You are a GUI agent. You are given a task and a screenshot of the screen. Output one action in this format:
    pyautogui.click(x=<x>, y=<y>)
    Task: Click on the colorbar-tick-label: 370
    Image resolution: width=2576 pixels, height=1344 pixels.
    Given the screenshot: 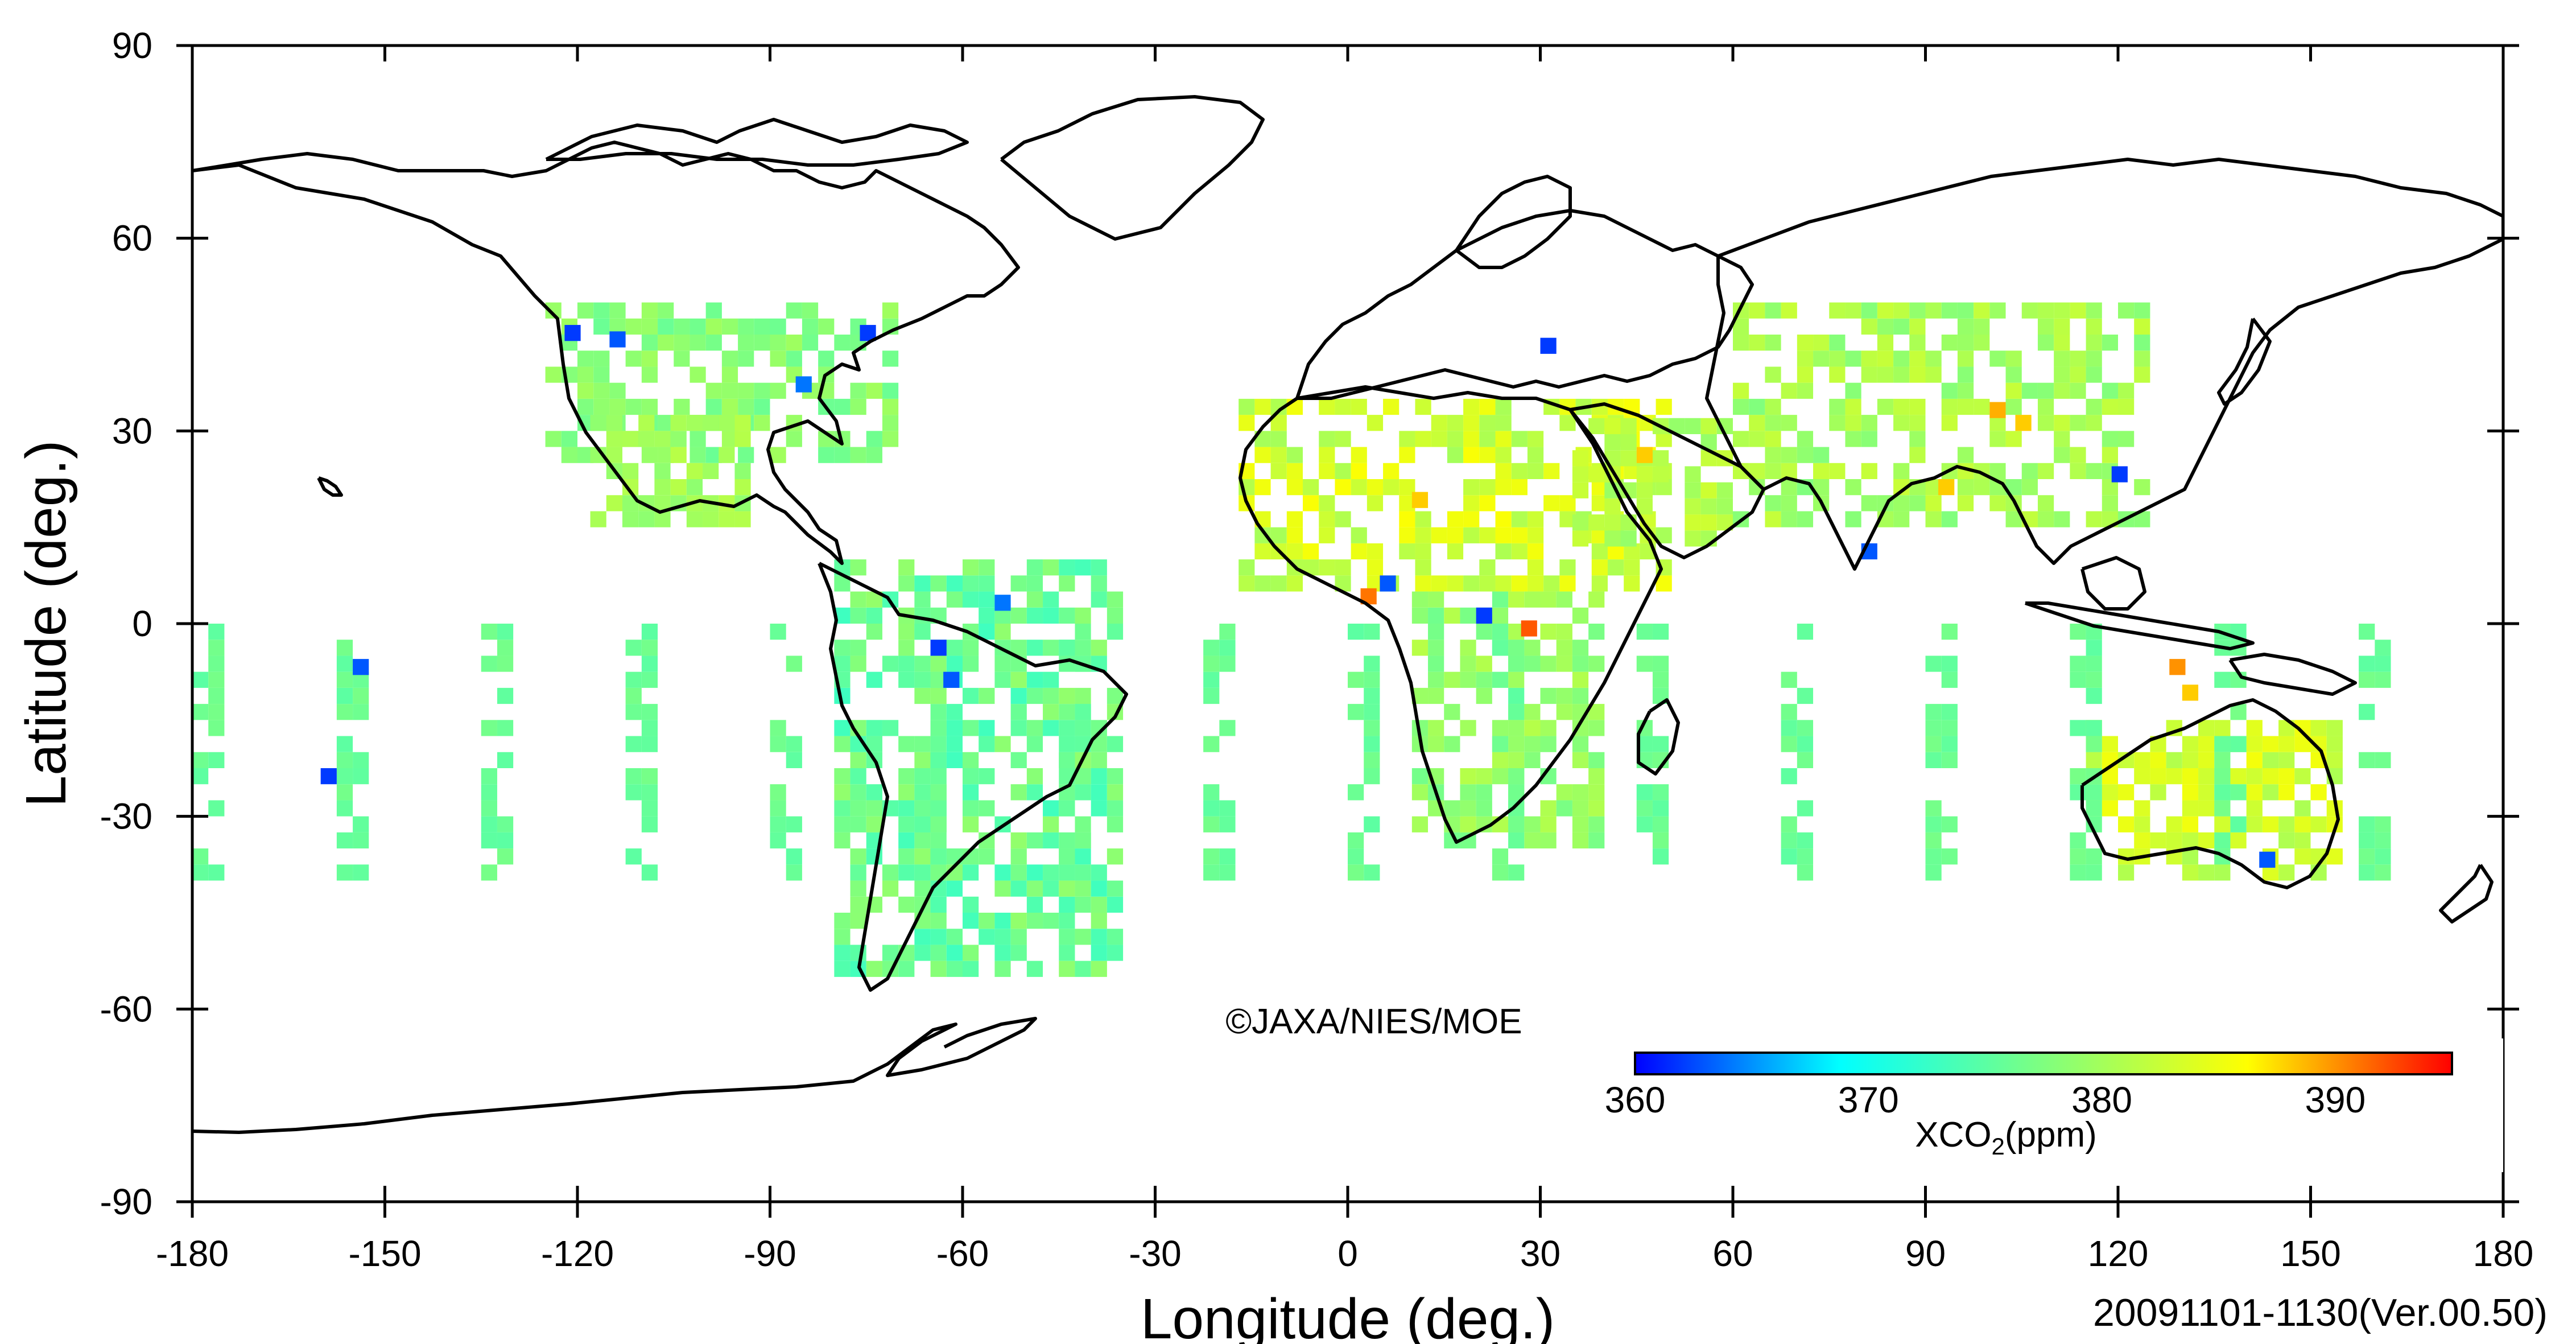 What is the action you would take?
    pyautogui.click(x=1869, y=1100)
    